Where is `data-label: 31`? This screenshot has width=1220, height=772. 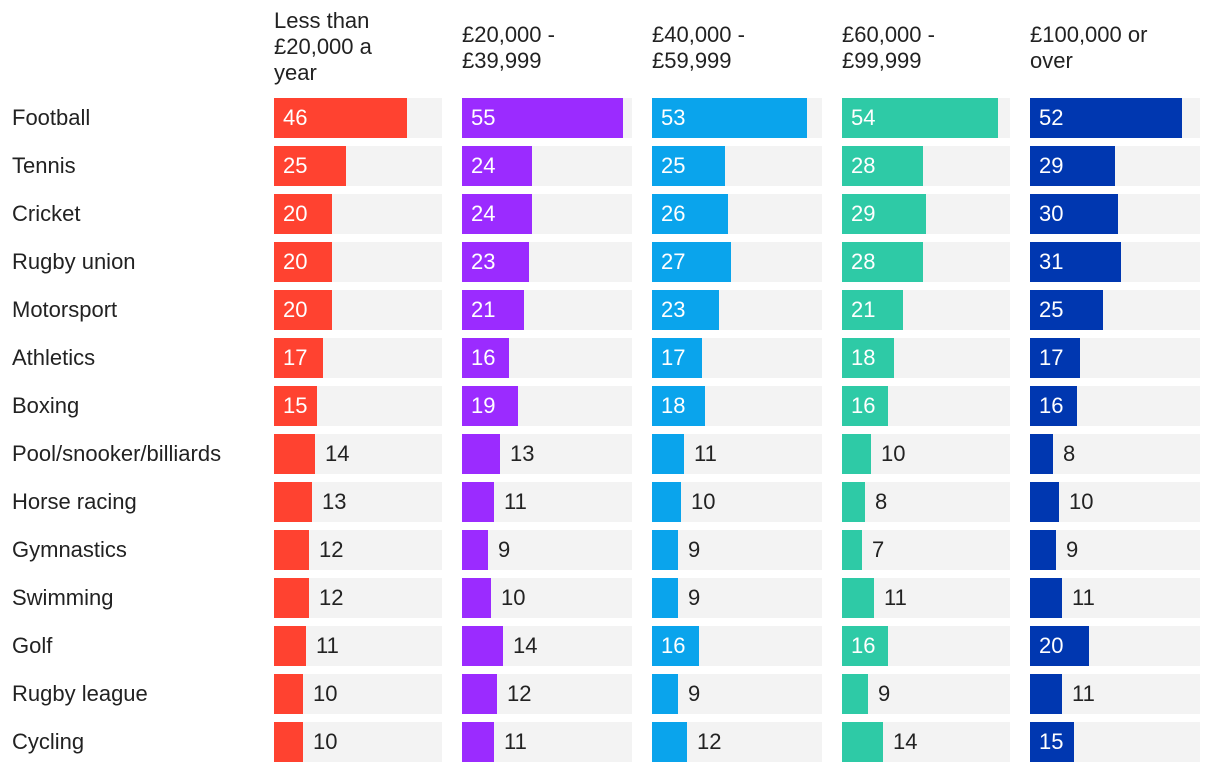 data-label: 31 is located at coordinates (1051, 261).